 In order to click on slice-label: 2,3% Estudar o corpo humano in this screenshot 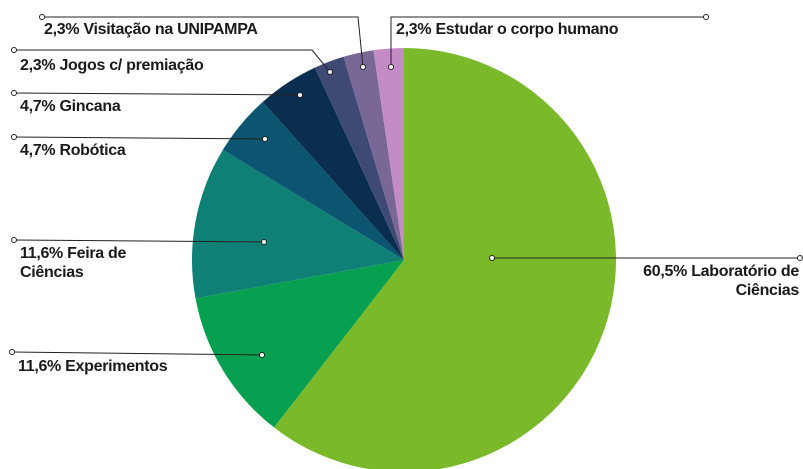, I will do `click(556, 29)`.